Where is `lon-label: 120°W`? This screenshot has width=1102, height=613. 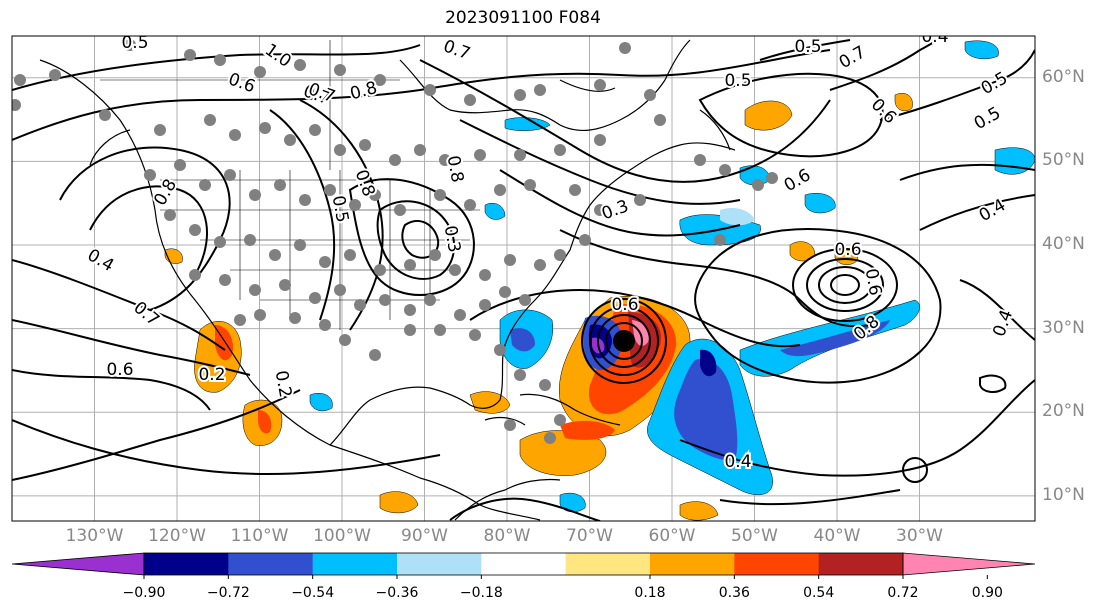
lon-label: 120°W is located at coordinates (177, 536).